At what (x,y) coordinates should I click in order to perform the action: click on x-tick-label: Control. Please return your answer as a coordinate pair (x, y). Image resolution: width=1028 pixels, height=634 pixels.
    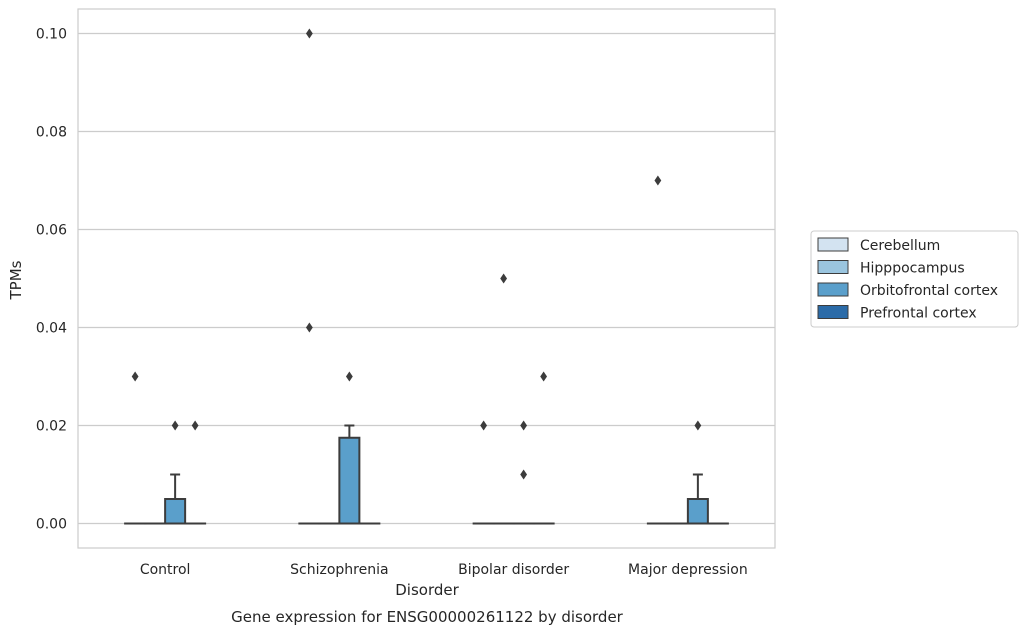
    Looking at the image, I should click on (165, 570).